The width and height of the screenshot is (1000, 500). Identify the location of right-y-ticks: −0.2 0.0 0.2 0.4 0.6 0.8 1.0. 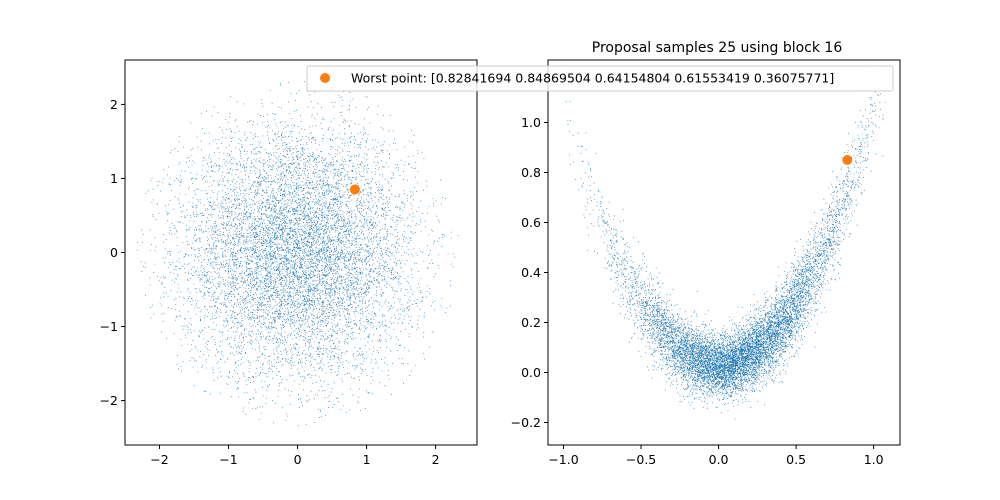
(529, 272).